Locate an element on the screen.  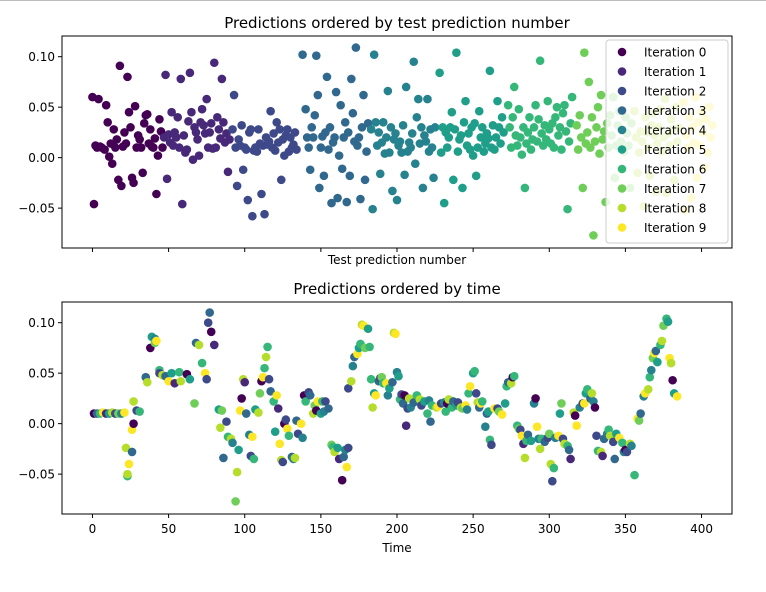
y-tick-label: 0.10 is located at coordinates (41, 323).